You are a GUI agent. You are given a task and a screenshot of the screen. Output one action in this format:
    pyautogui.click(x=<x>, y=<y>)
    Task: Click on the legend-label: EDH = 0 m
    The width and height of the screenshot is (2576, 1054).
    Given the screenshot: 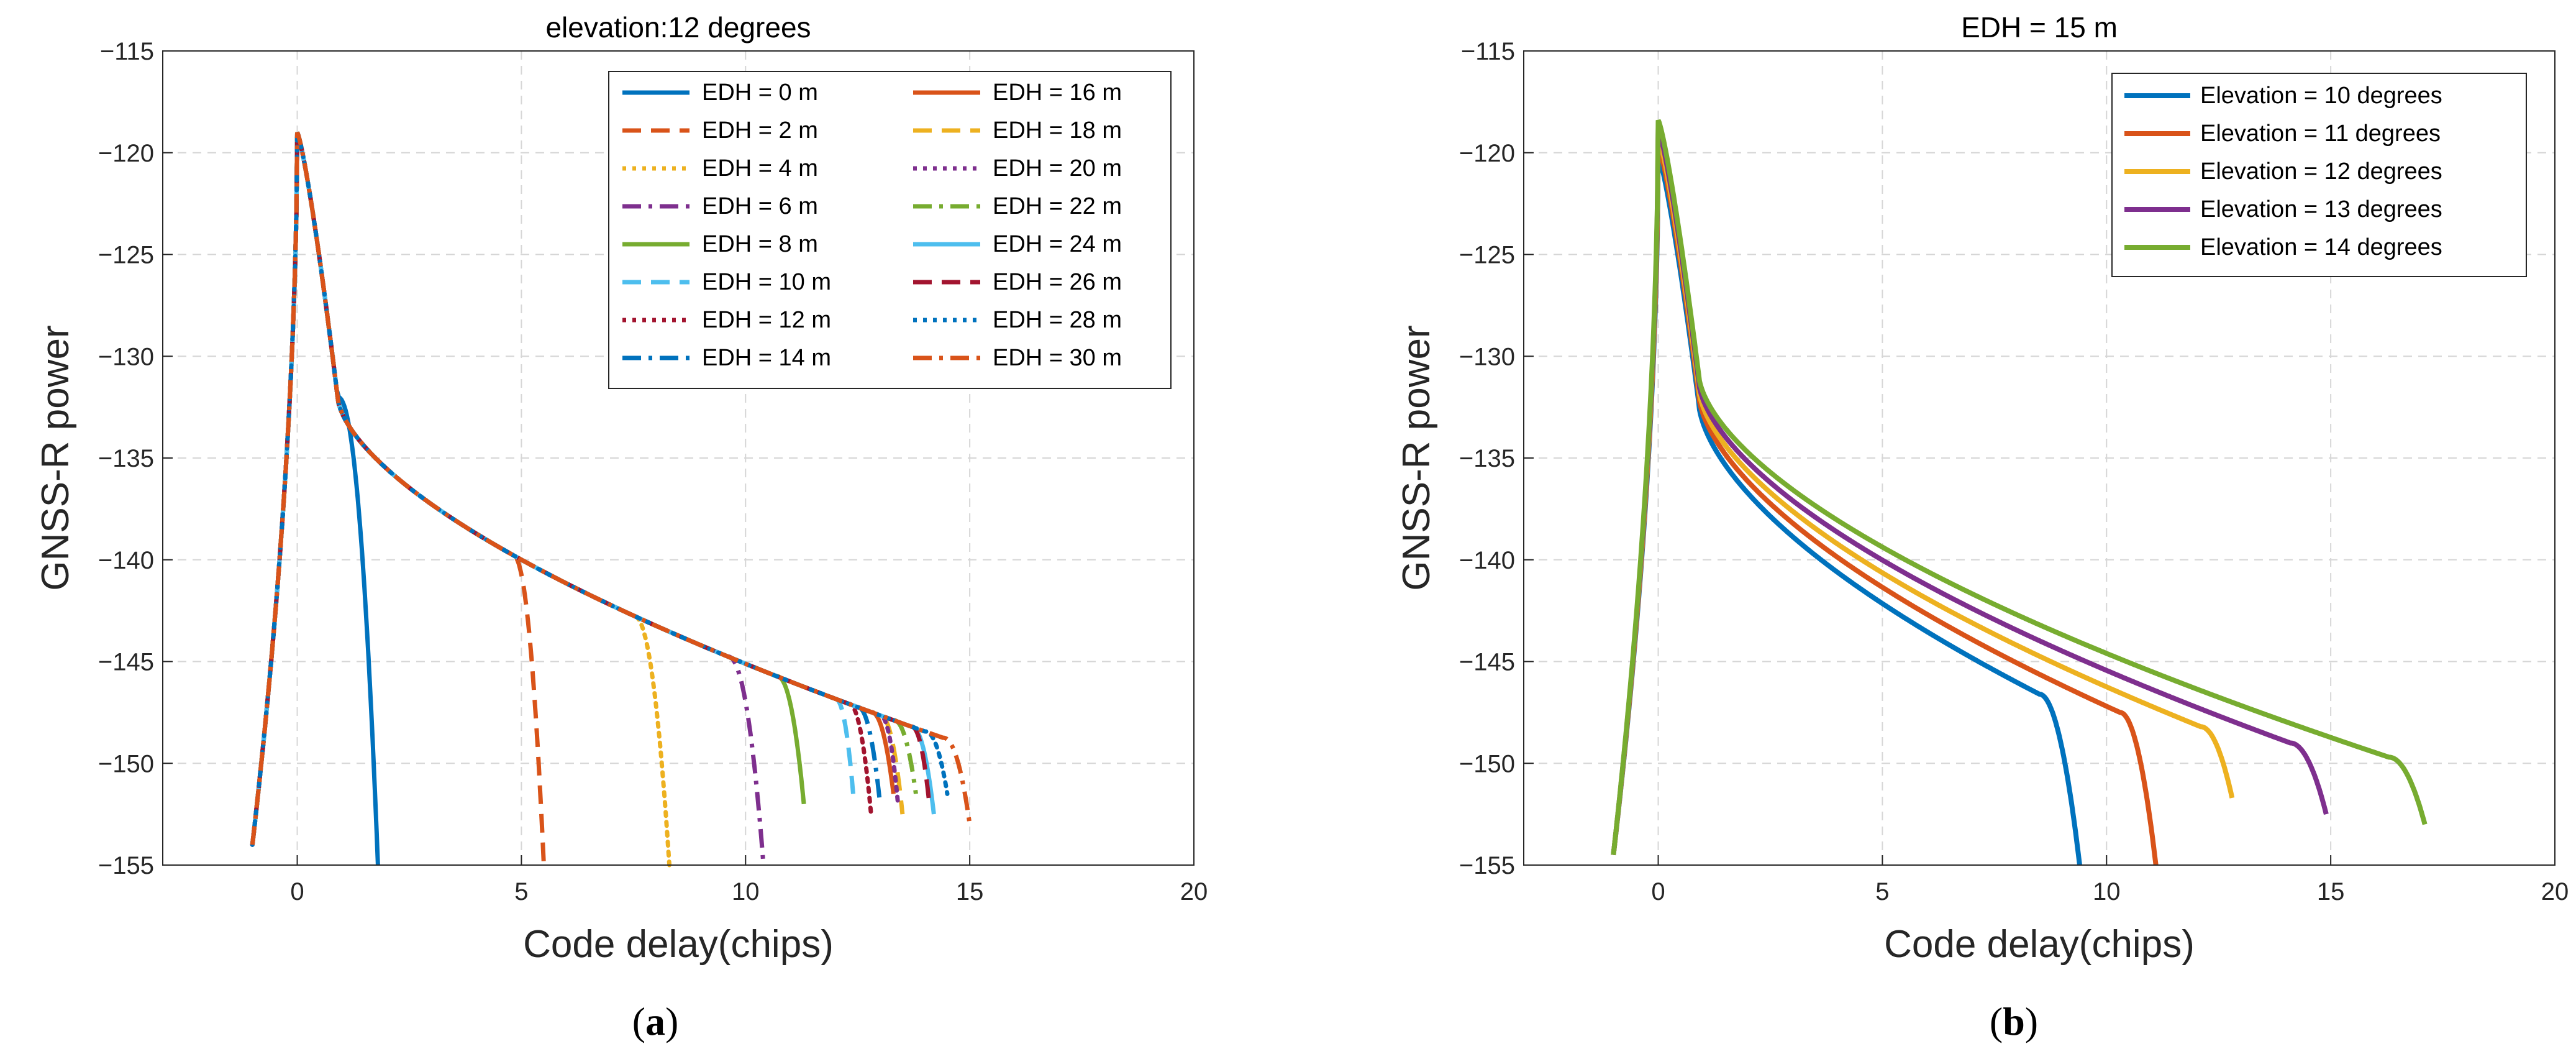 What is the action you would take?
    pyautogui.click(x=760, y=93)
    